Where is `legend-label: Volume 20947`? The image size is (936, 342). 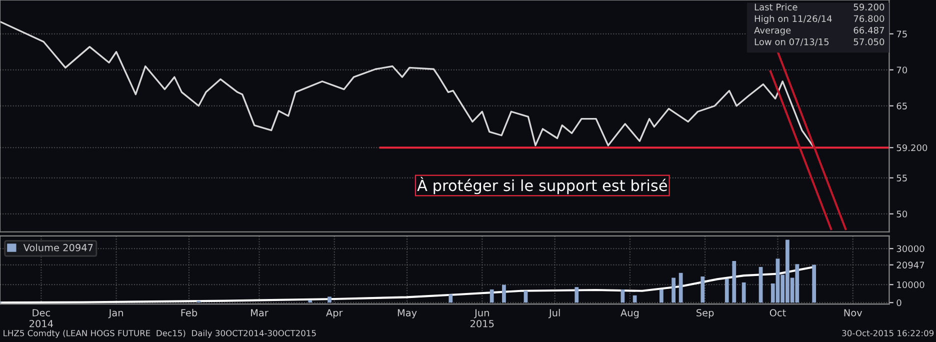
legend-label: Volume 20947 is located at coordinates (58, 248).